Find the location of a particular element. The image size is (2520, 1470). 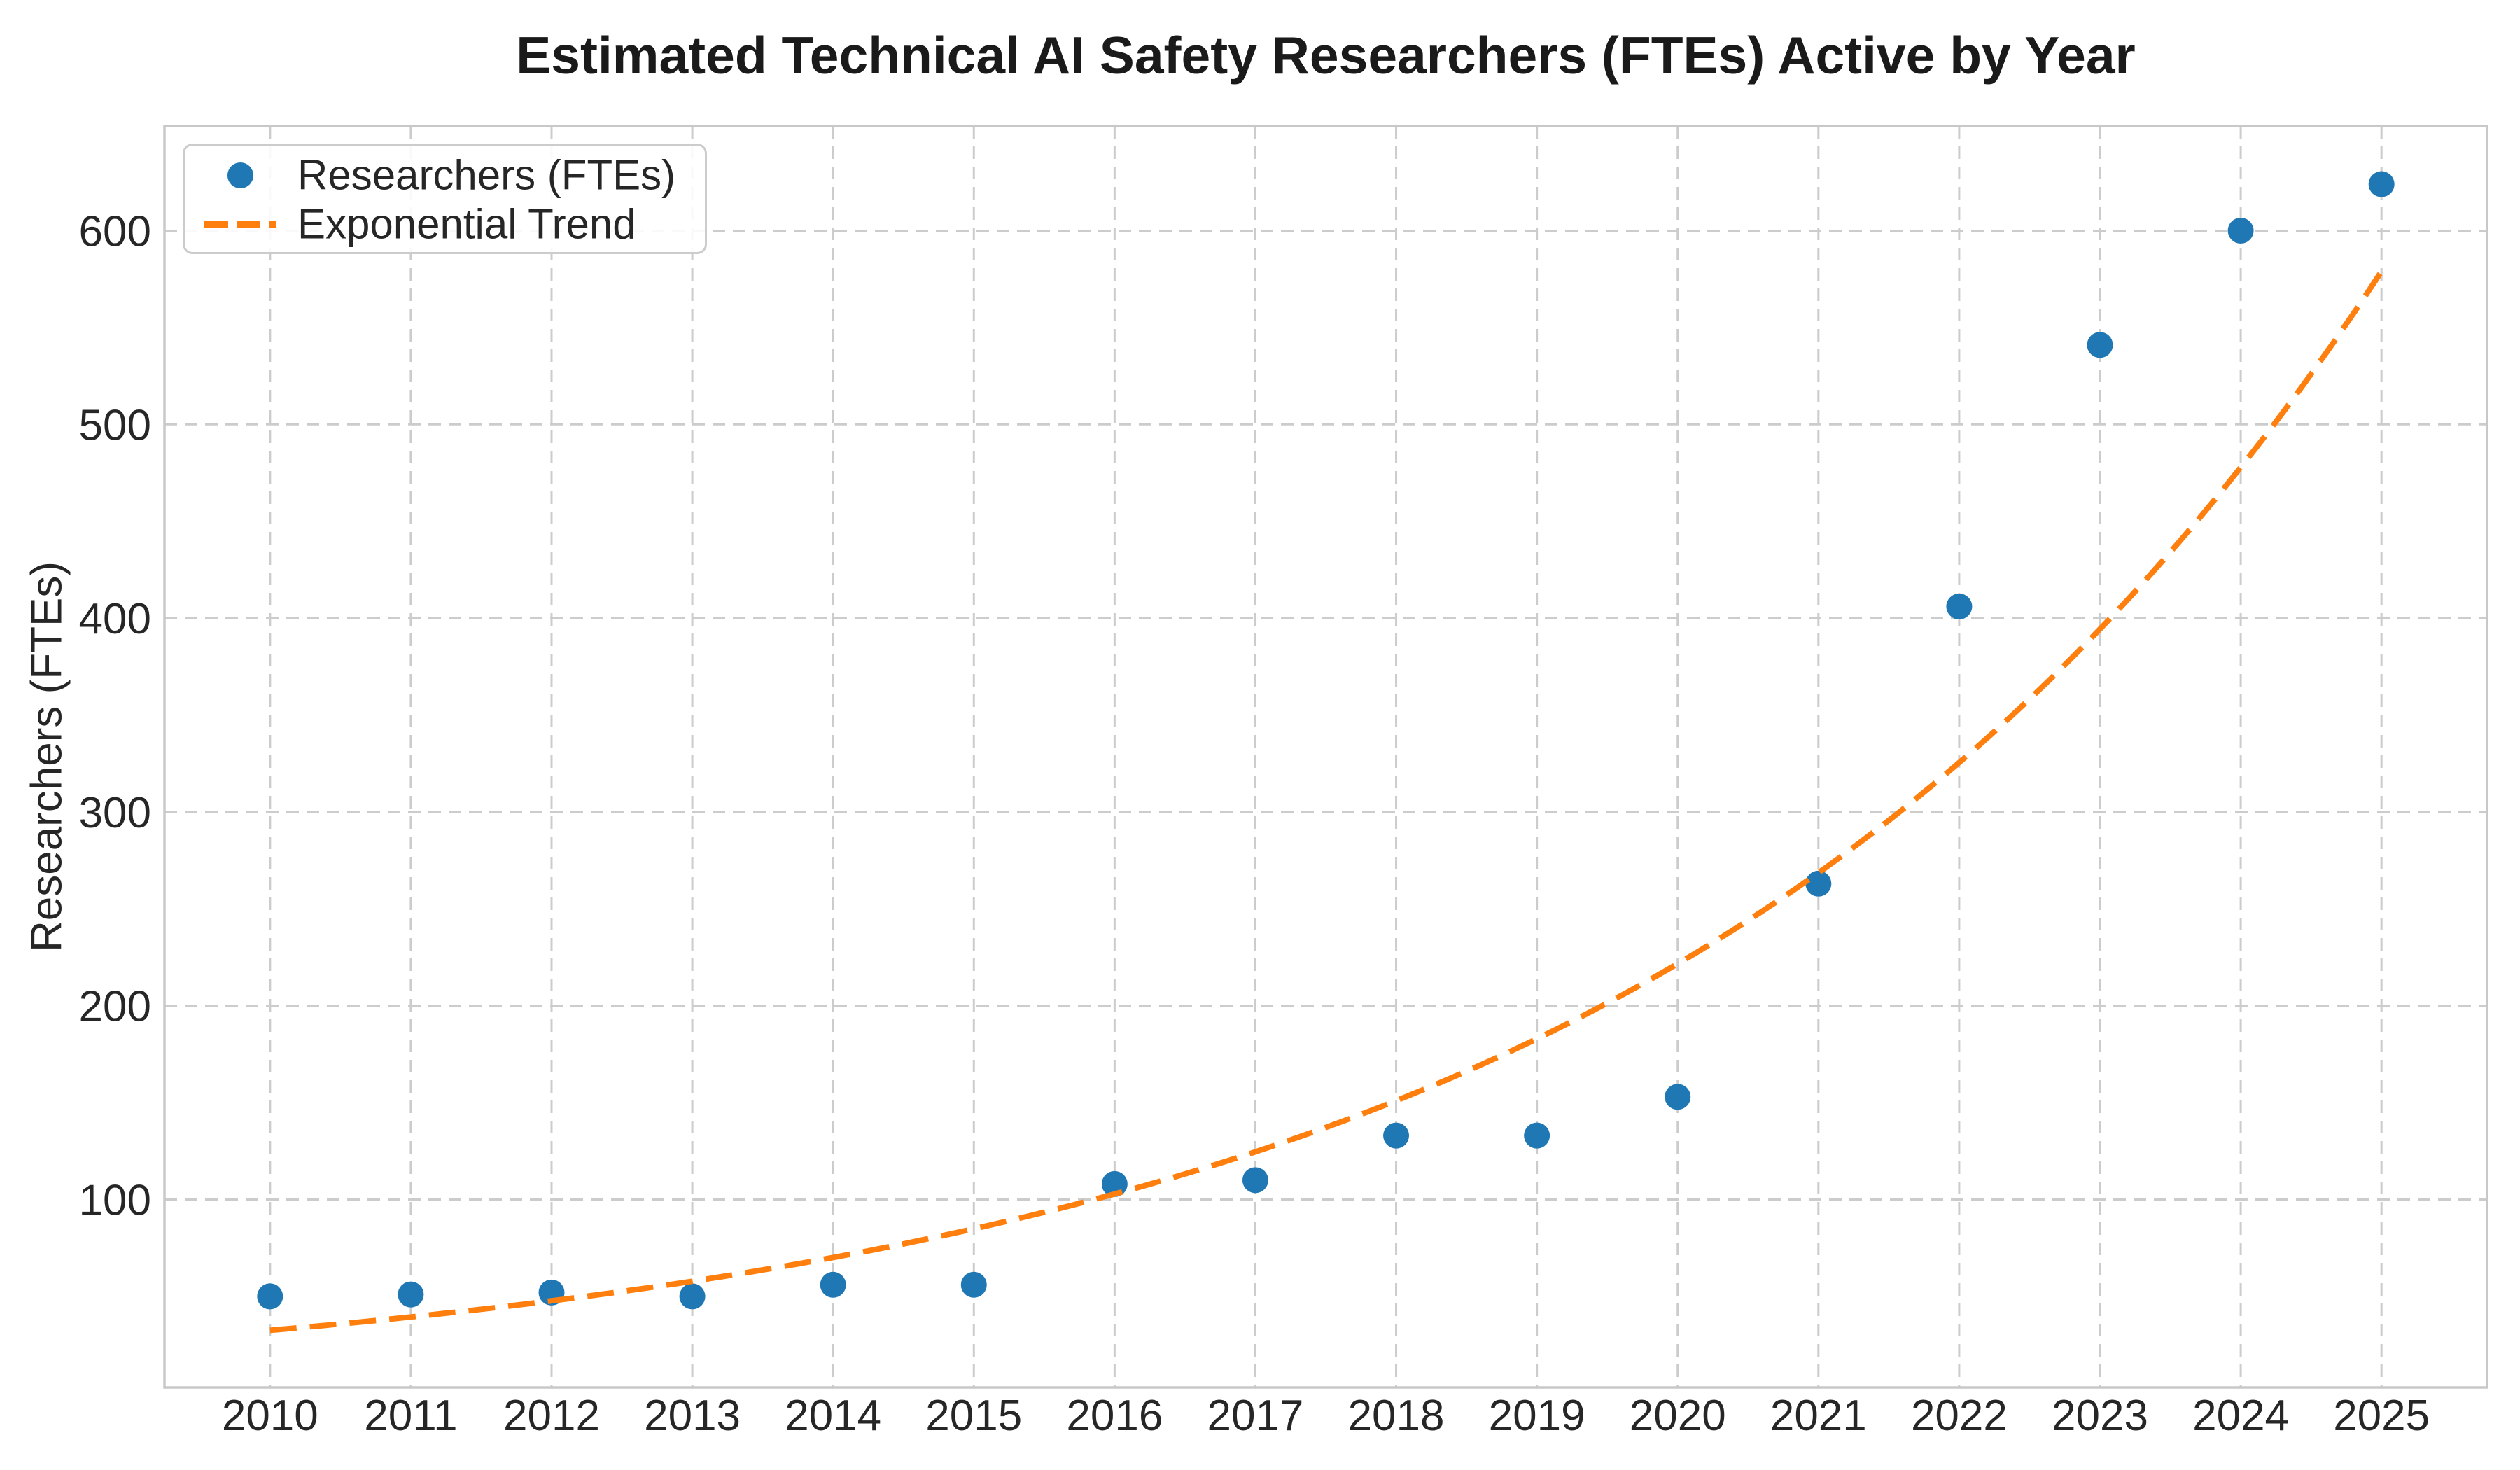

y-tick-label: 100 is located at coordinates (115, 1200).